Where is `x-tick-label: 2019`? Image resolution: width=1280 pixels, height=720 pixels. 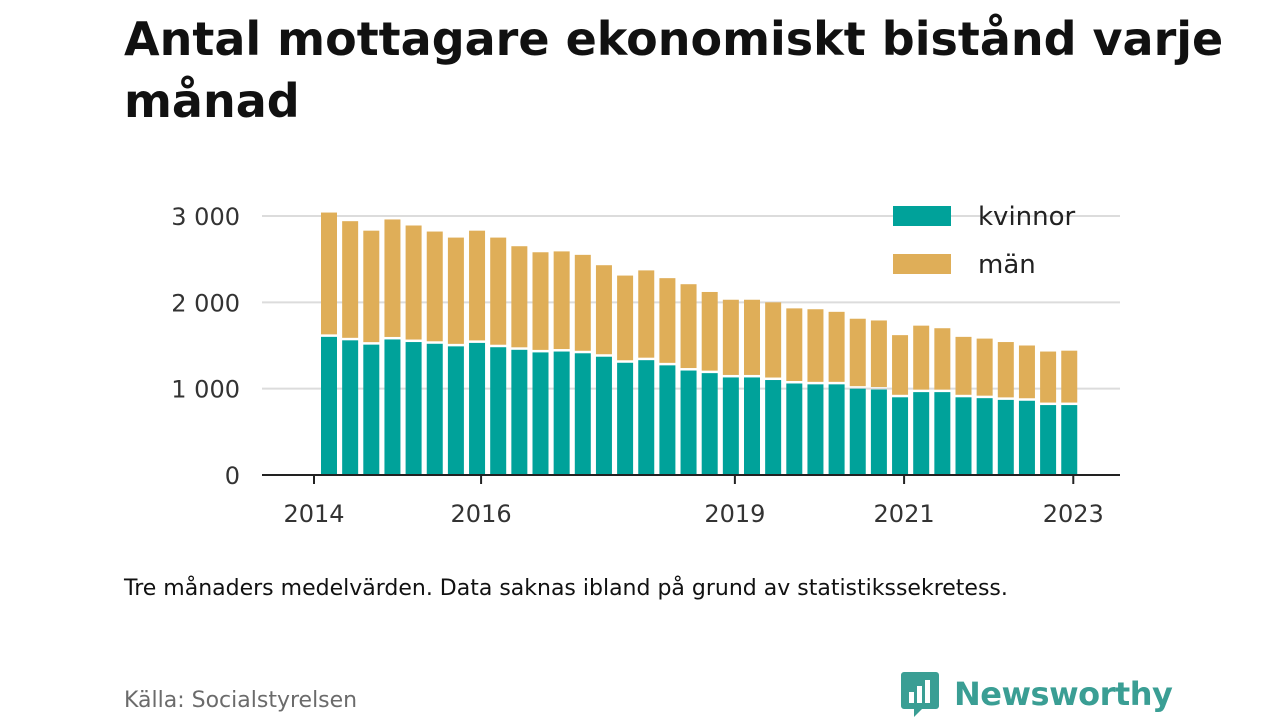
x-tick-label: 2019 is located at coordinates (734, 514).